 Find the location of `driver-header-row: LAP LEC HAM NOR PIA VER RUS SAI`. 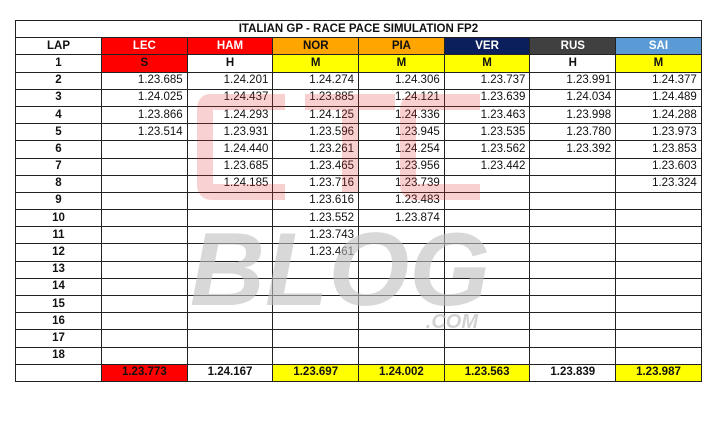

driver-header-row: LAP LEC HAM NOR PIA VER RUS SAI is located at coordinates (358, 46).